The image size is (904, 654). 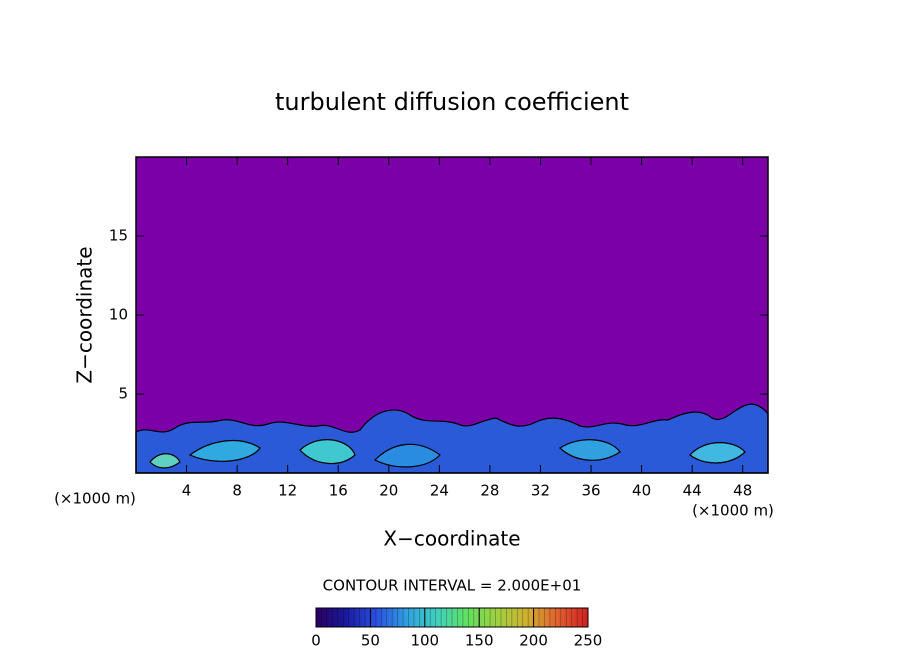 What do you see at coordinates (338, 491) in the screenshot?
I see `x-tick-label: 16` at bounding box center [338, 491].